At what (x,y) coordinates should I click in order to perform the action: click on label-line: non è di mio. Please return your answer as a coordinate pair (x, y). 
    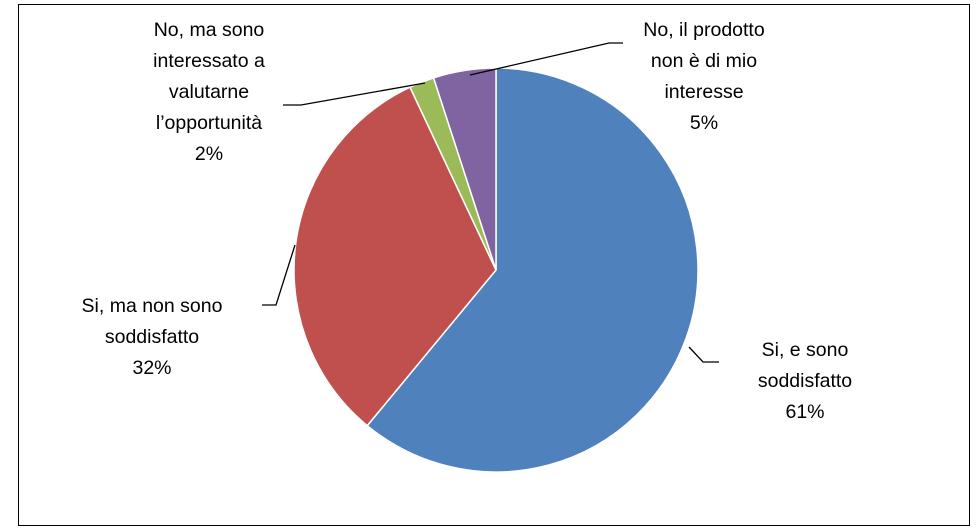
    Looking at the image, I should click on (704, 61).